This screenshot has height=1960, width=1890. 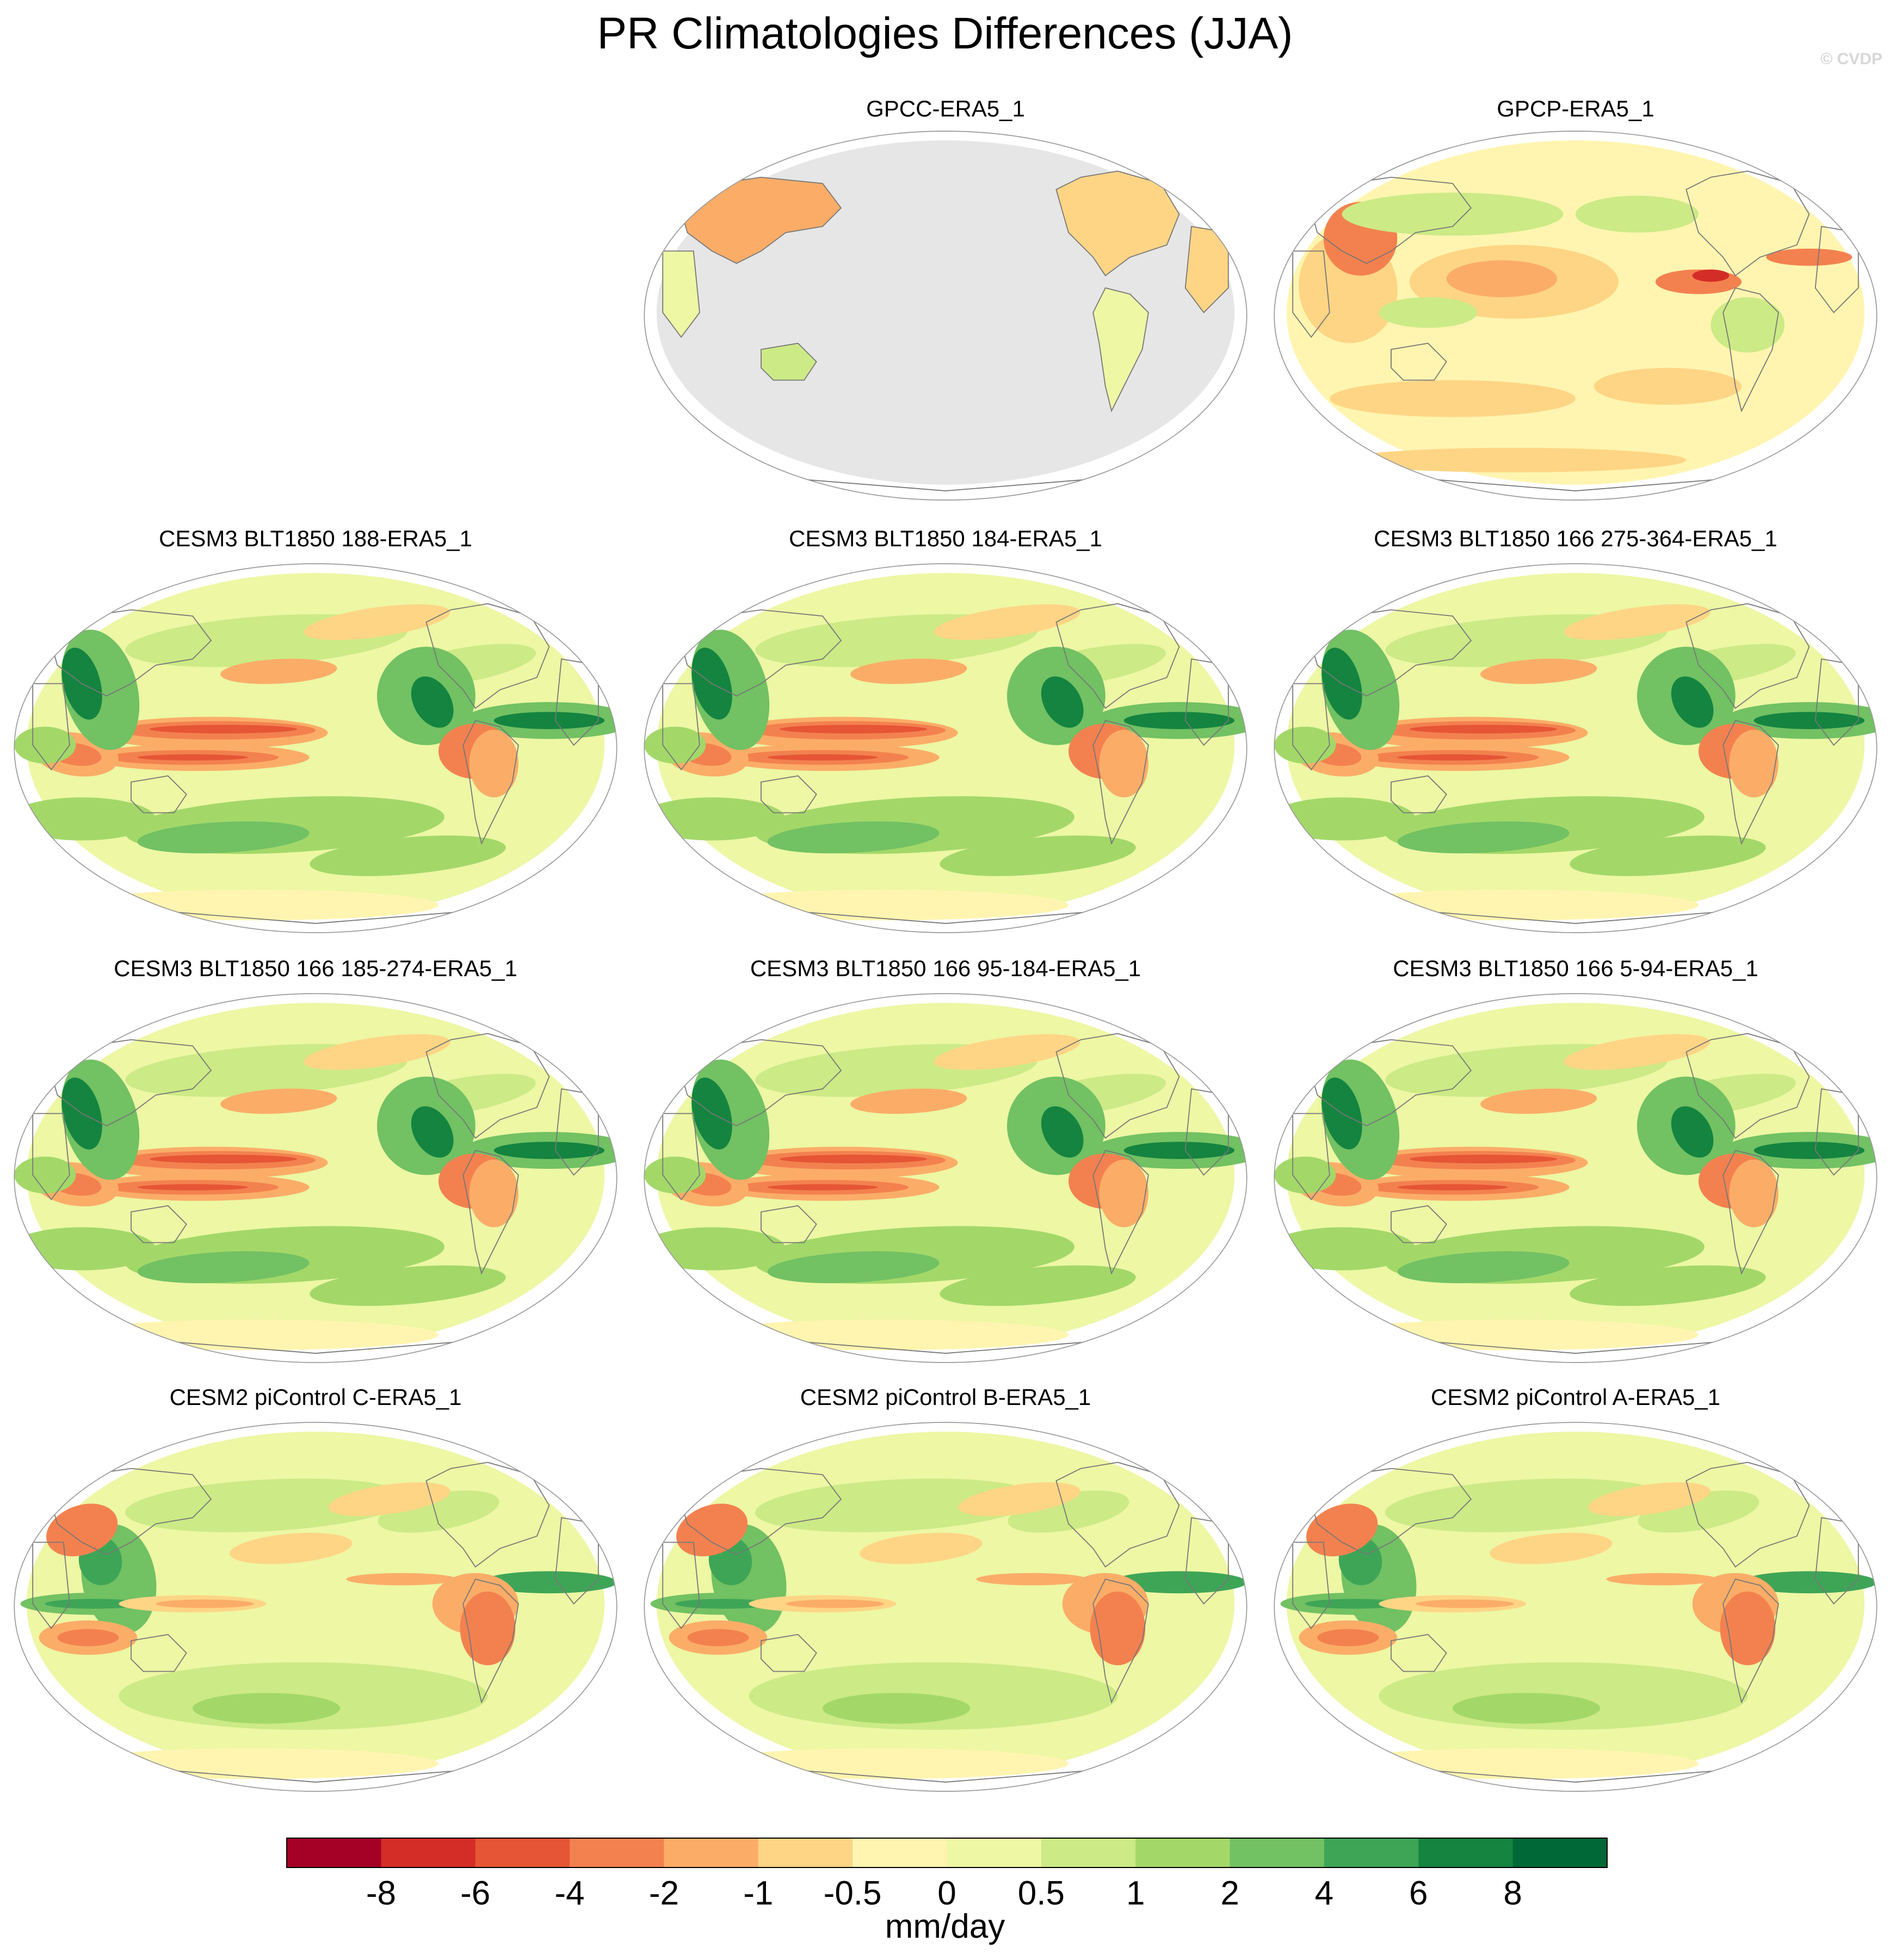 What do you see at coordinates (1041, 1893) in the screenshot?
I see `colorbar-tick-label: 0.5` at bounding box center [1041, 1893].